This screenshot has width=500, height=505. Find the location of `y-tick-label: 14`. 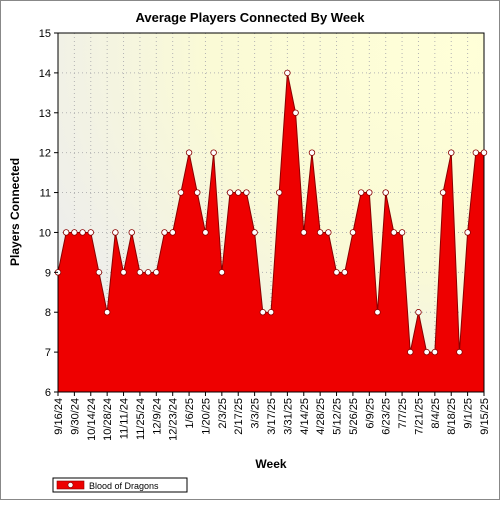

y-tick-label: 14 is located at coordinates (45, 74).